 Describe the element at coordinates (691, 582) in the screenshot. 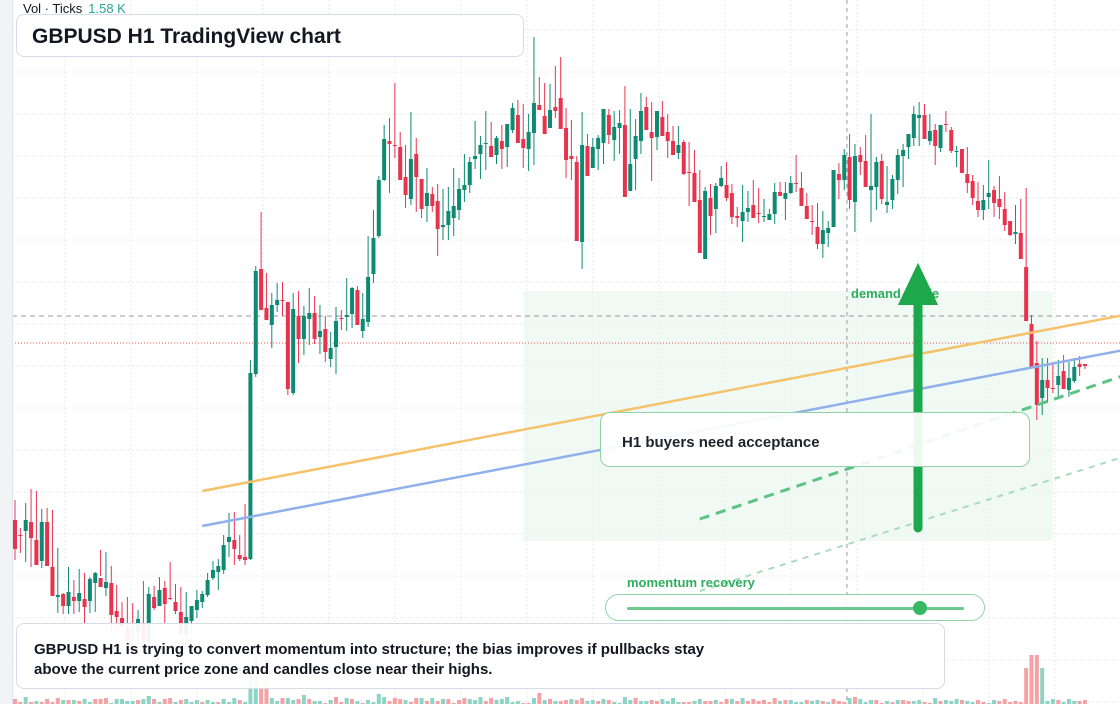

I see `momentum-label: momentum recovery` at that location.